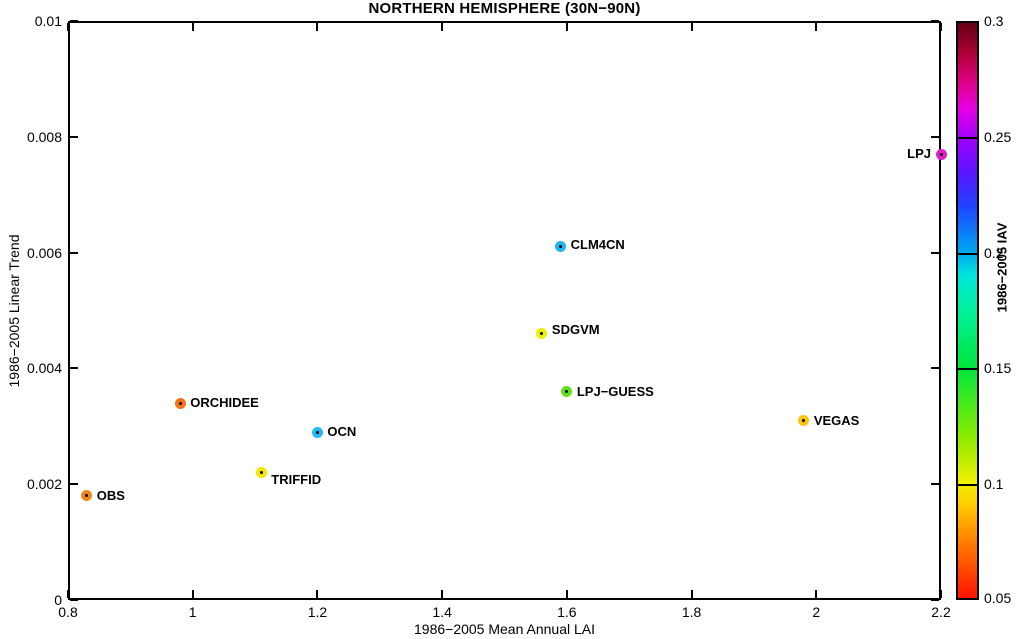 This screenshot has height=639, width=1024. What do you see at coordinates (615, 391) in the screenshot?
I see `data-point-label: LPJ−GUESS` at bounding box center [615, 391].